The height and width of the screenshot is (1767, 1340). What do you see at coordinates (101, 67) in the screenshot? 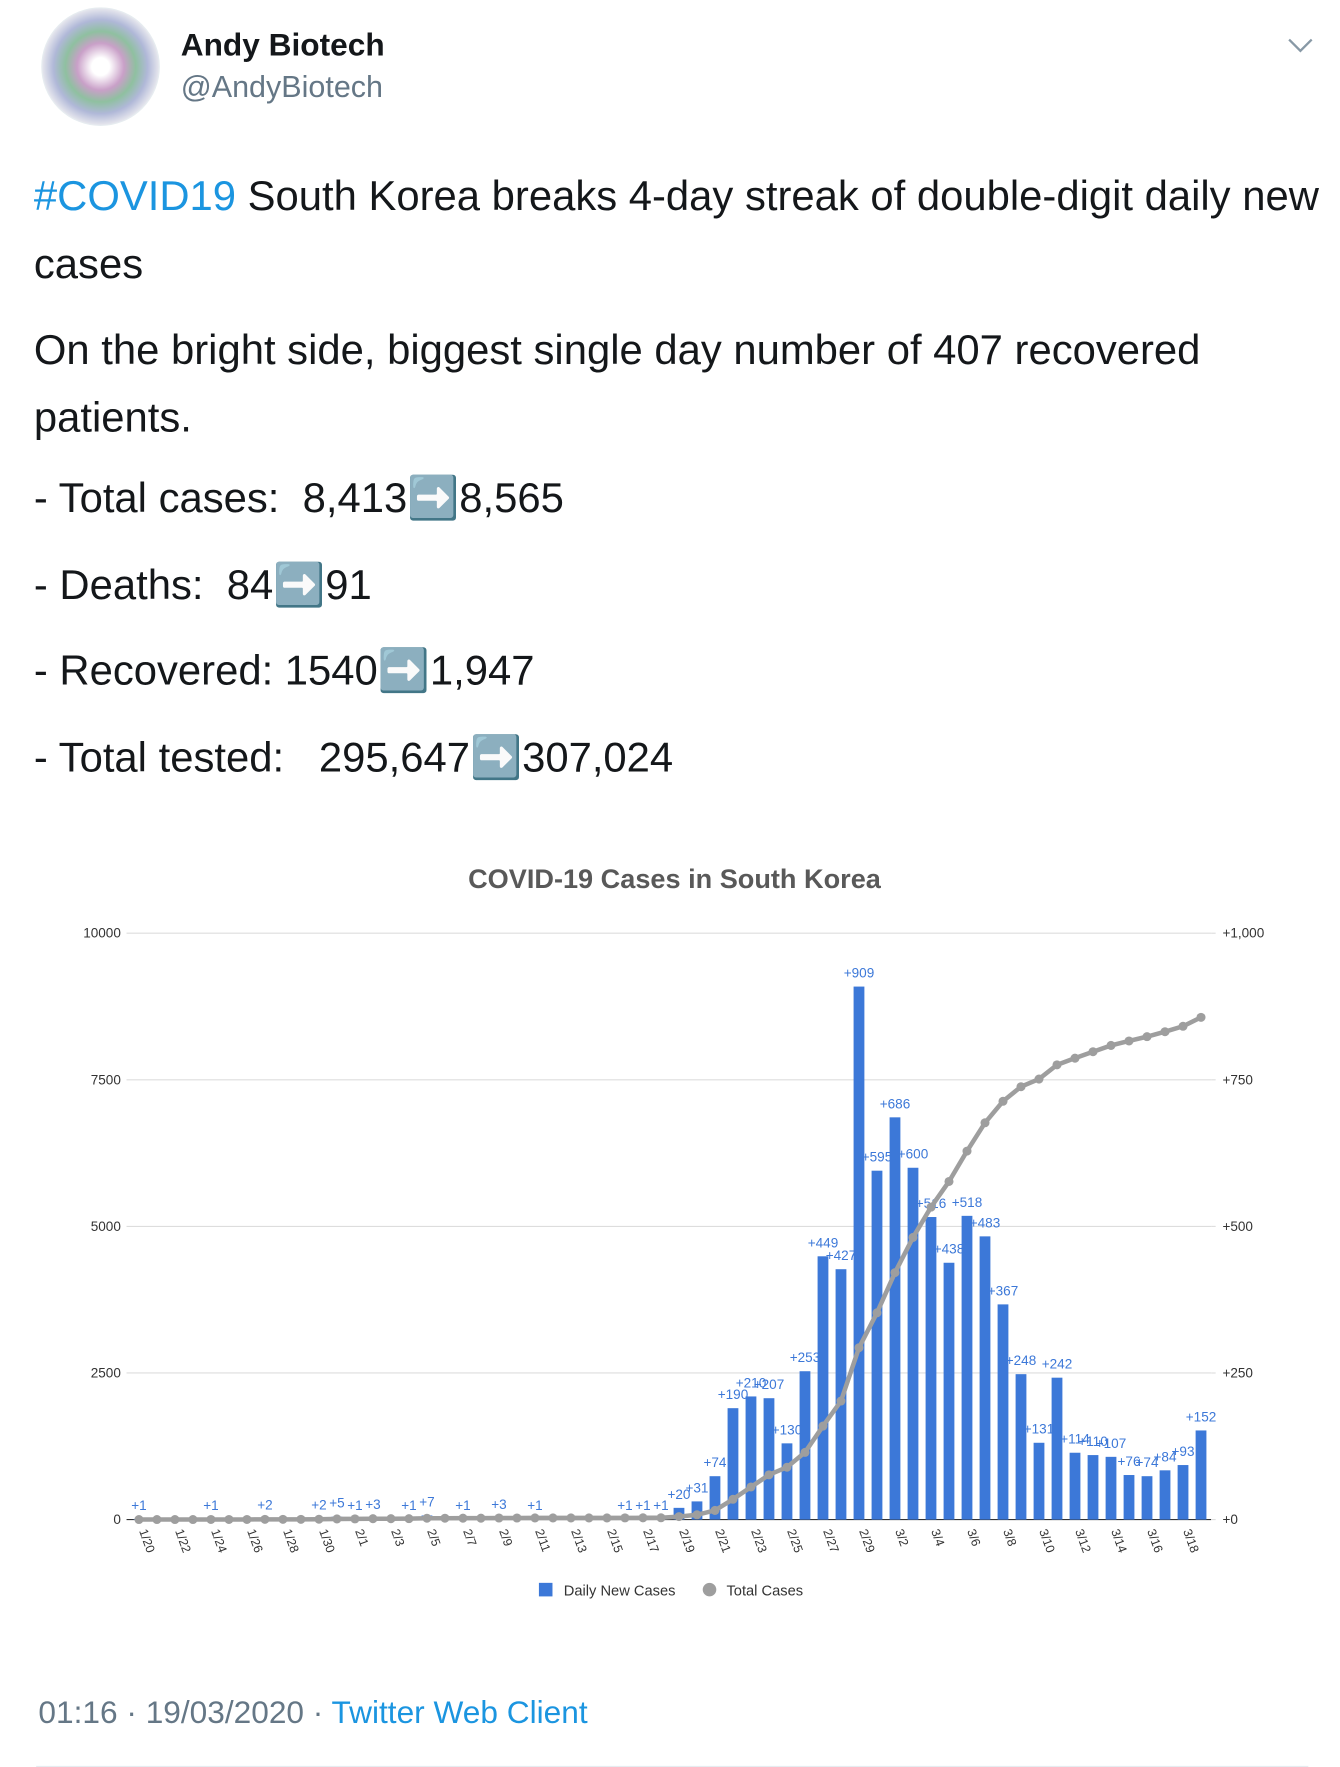
I see `avatar` at bounding box center [101, 67].